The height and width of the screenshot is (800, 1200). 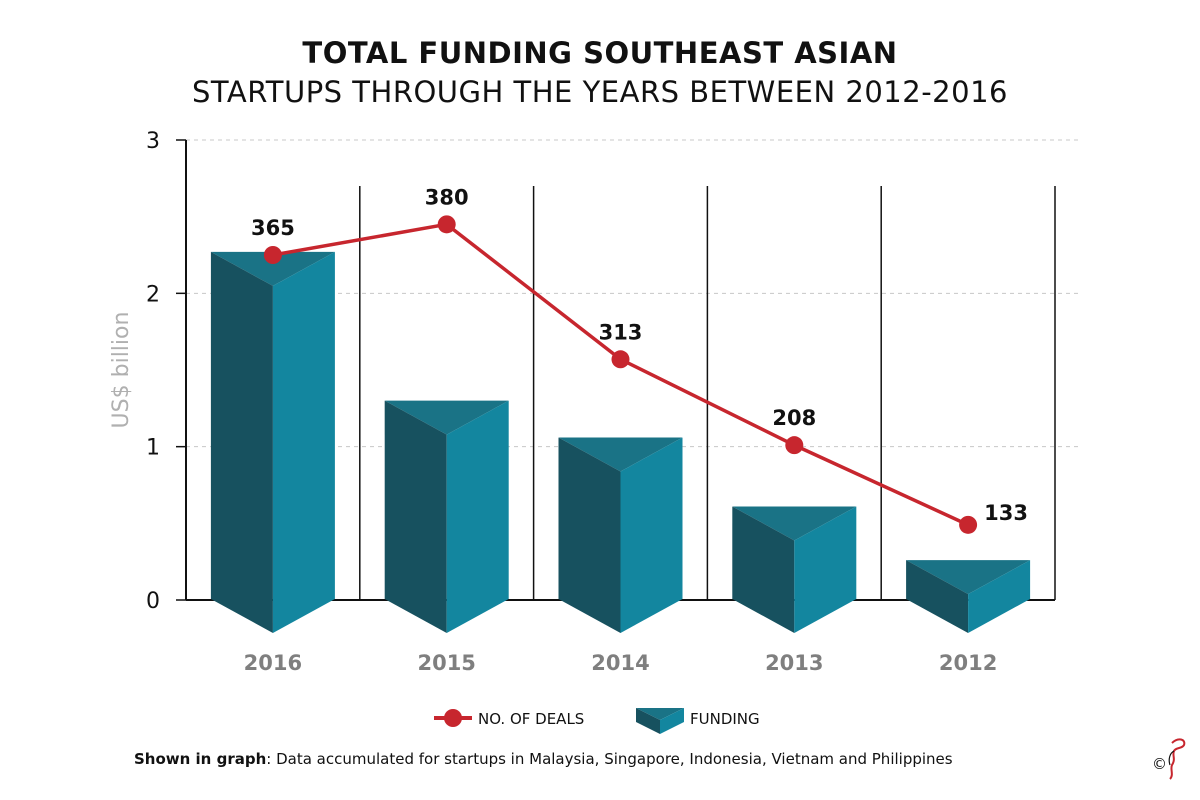 What do you see at coordinates (1006, 513) in the screenshot?
I see `deals-data-label: 133` at bounding box center [1006, 513].